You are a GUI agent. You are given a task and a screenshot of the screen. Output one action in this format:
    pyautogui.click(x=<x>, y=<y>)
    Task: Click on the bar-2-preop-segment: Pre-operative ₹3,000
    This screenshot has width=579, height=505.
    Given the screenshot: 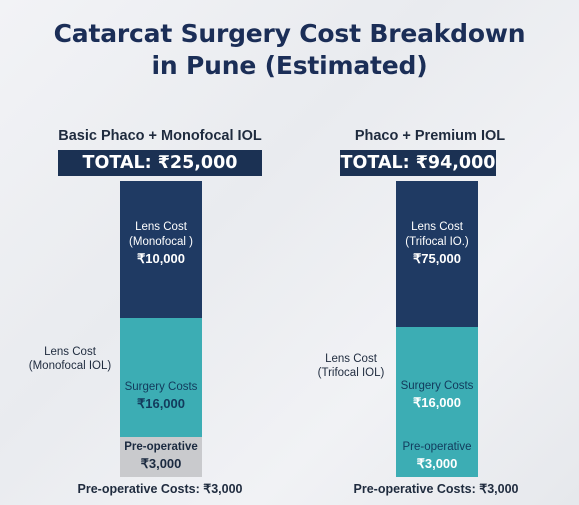 What is the action you would take?
    pyautogui.click(x=437, y=457)
    